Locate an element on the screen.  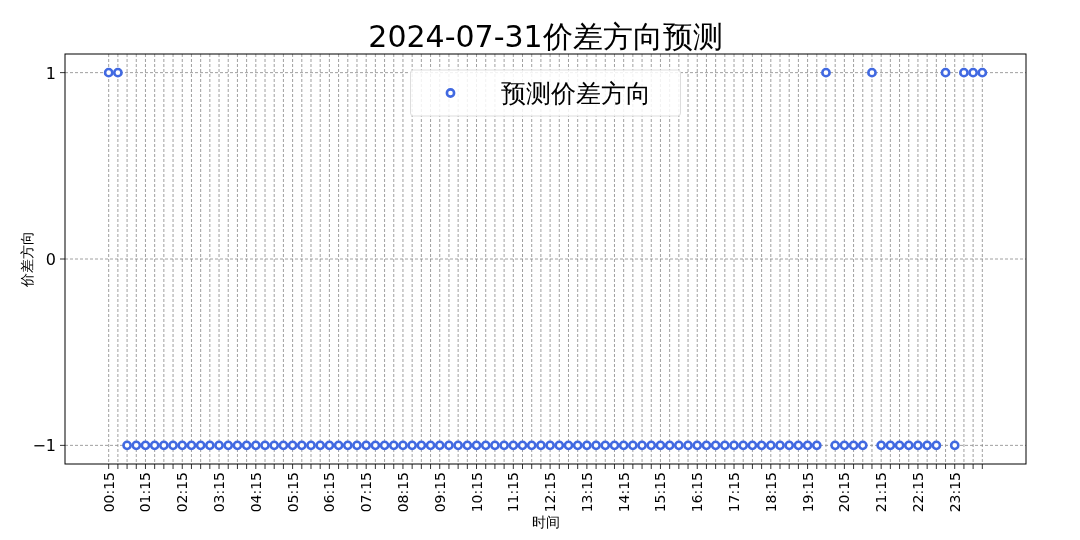
y-axis-title: 价差方向 is located at coordinates (27, 259).